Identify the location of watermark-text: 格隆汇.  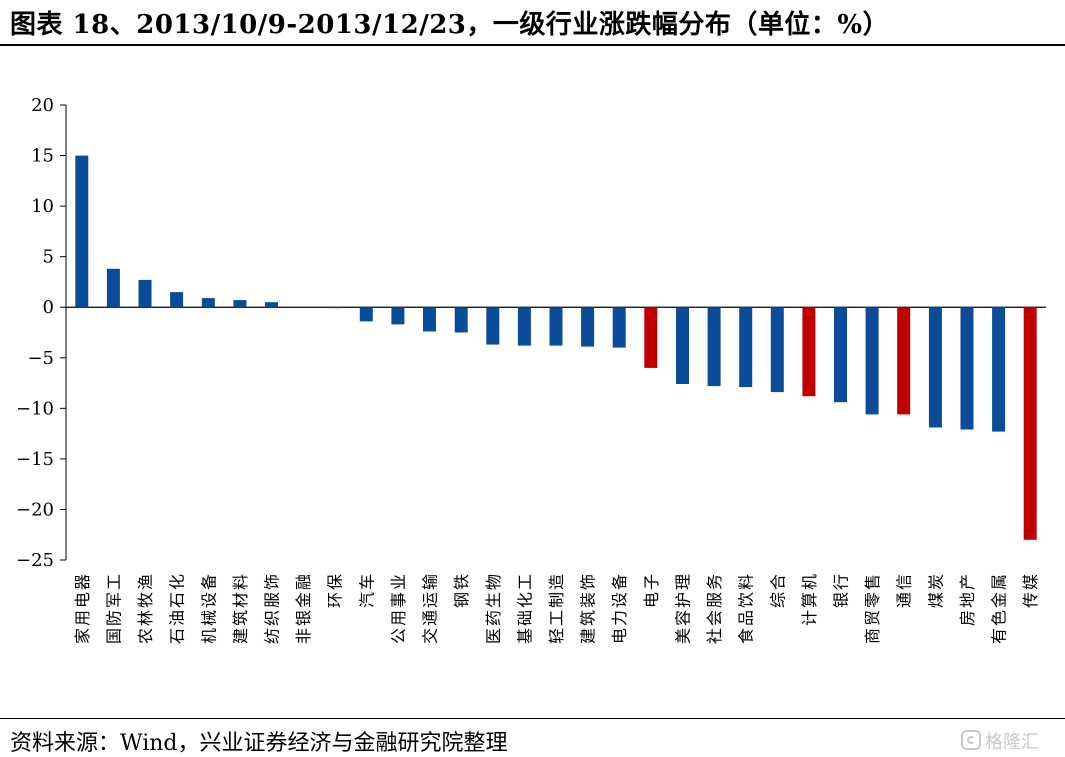
(1012, 742).